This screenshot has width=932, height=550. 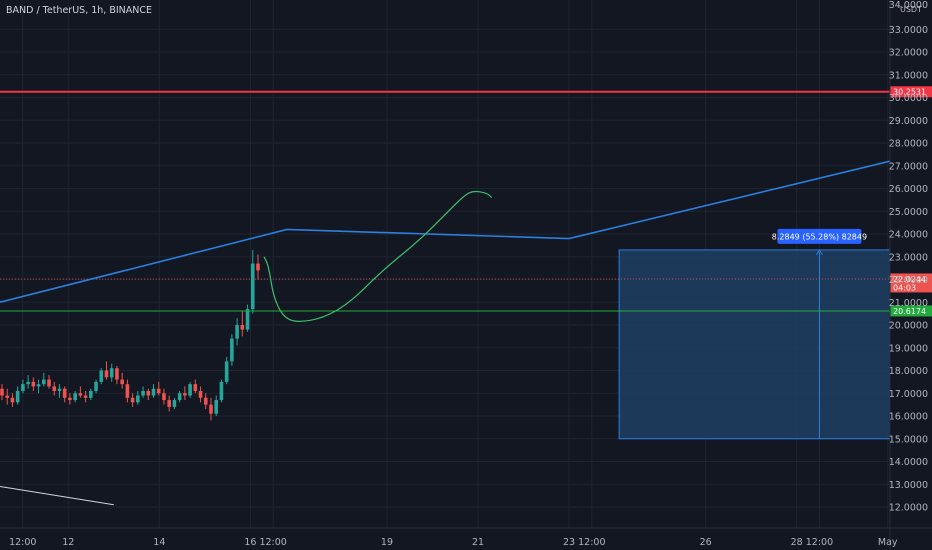 What do you see at coordinates (908, 326) in the screenshot?
I see `price-tick-label: 20.0000` at bounding box center [908, 326].